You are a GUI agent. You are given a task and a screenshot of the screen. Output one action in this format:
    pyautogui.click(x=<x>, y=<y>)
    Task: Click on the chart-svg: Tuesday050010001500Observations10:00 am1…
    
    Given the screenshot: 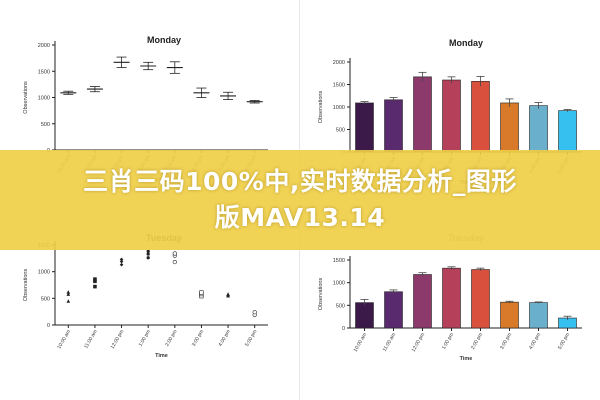 What is the action you would take?
    pyautogui.click(x=450, y=297)
    